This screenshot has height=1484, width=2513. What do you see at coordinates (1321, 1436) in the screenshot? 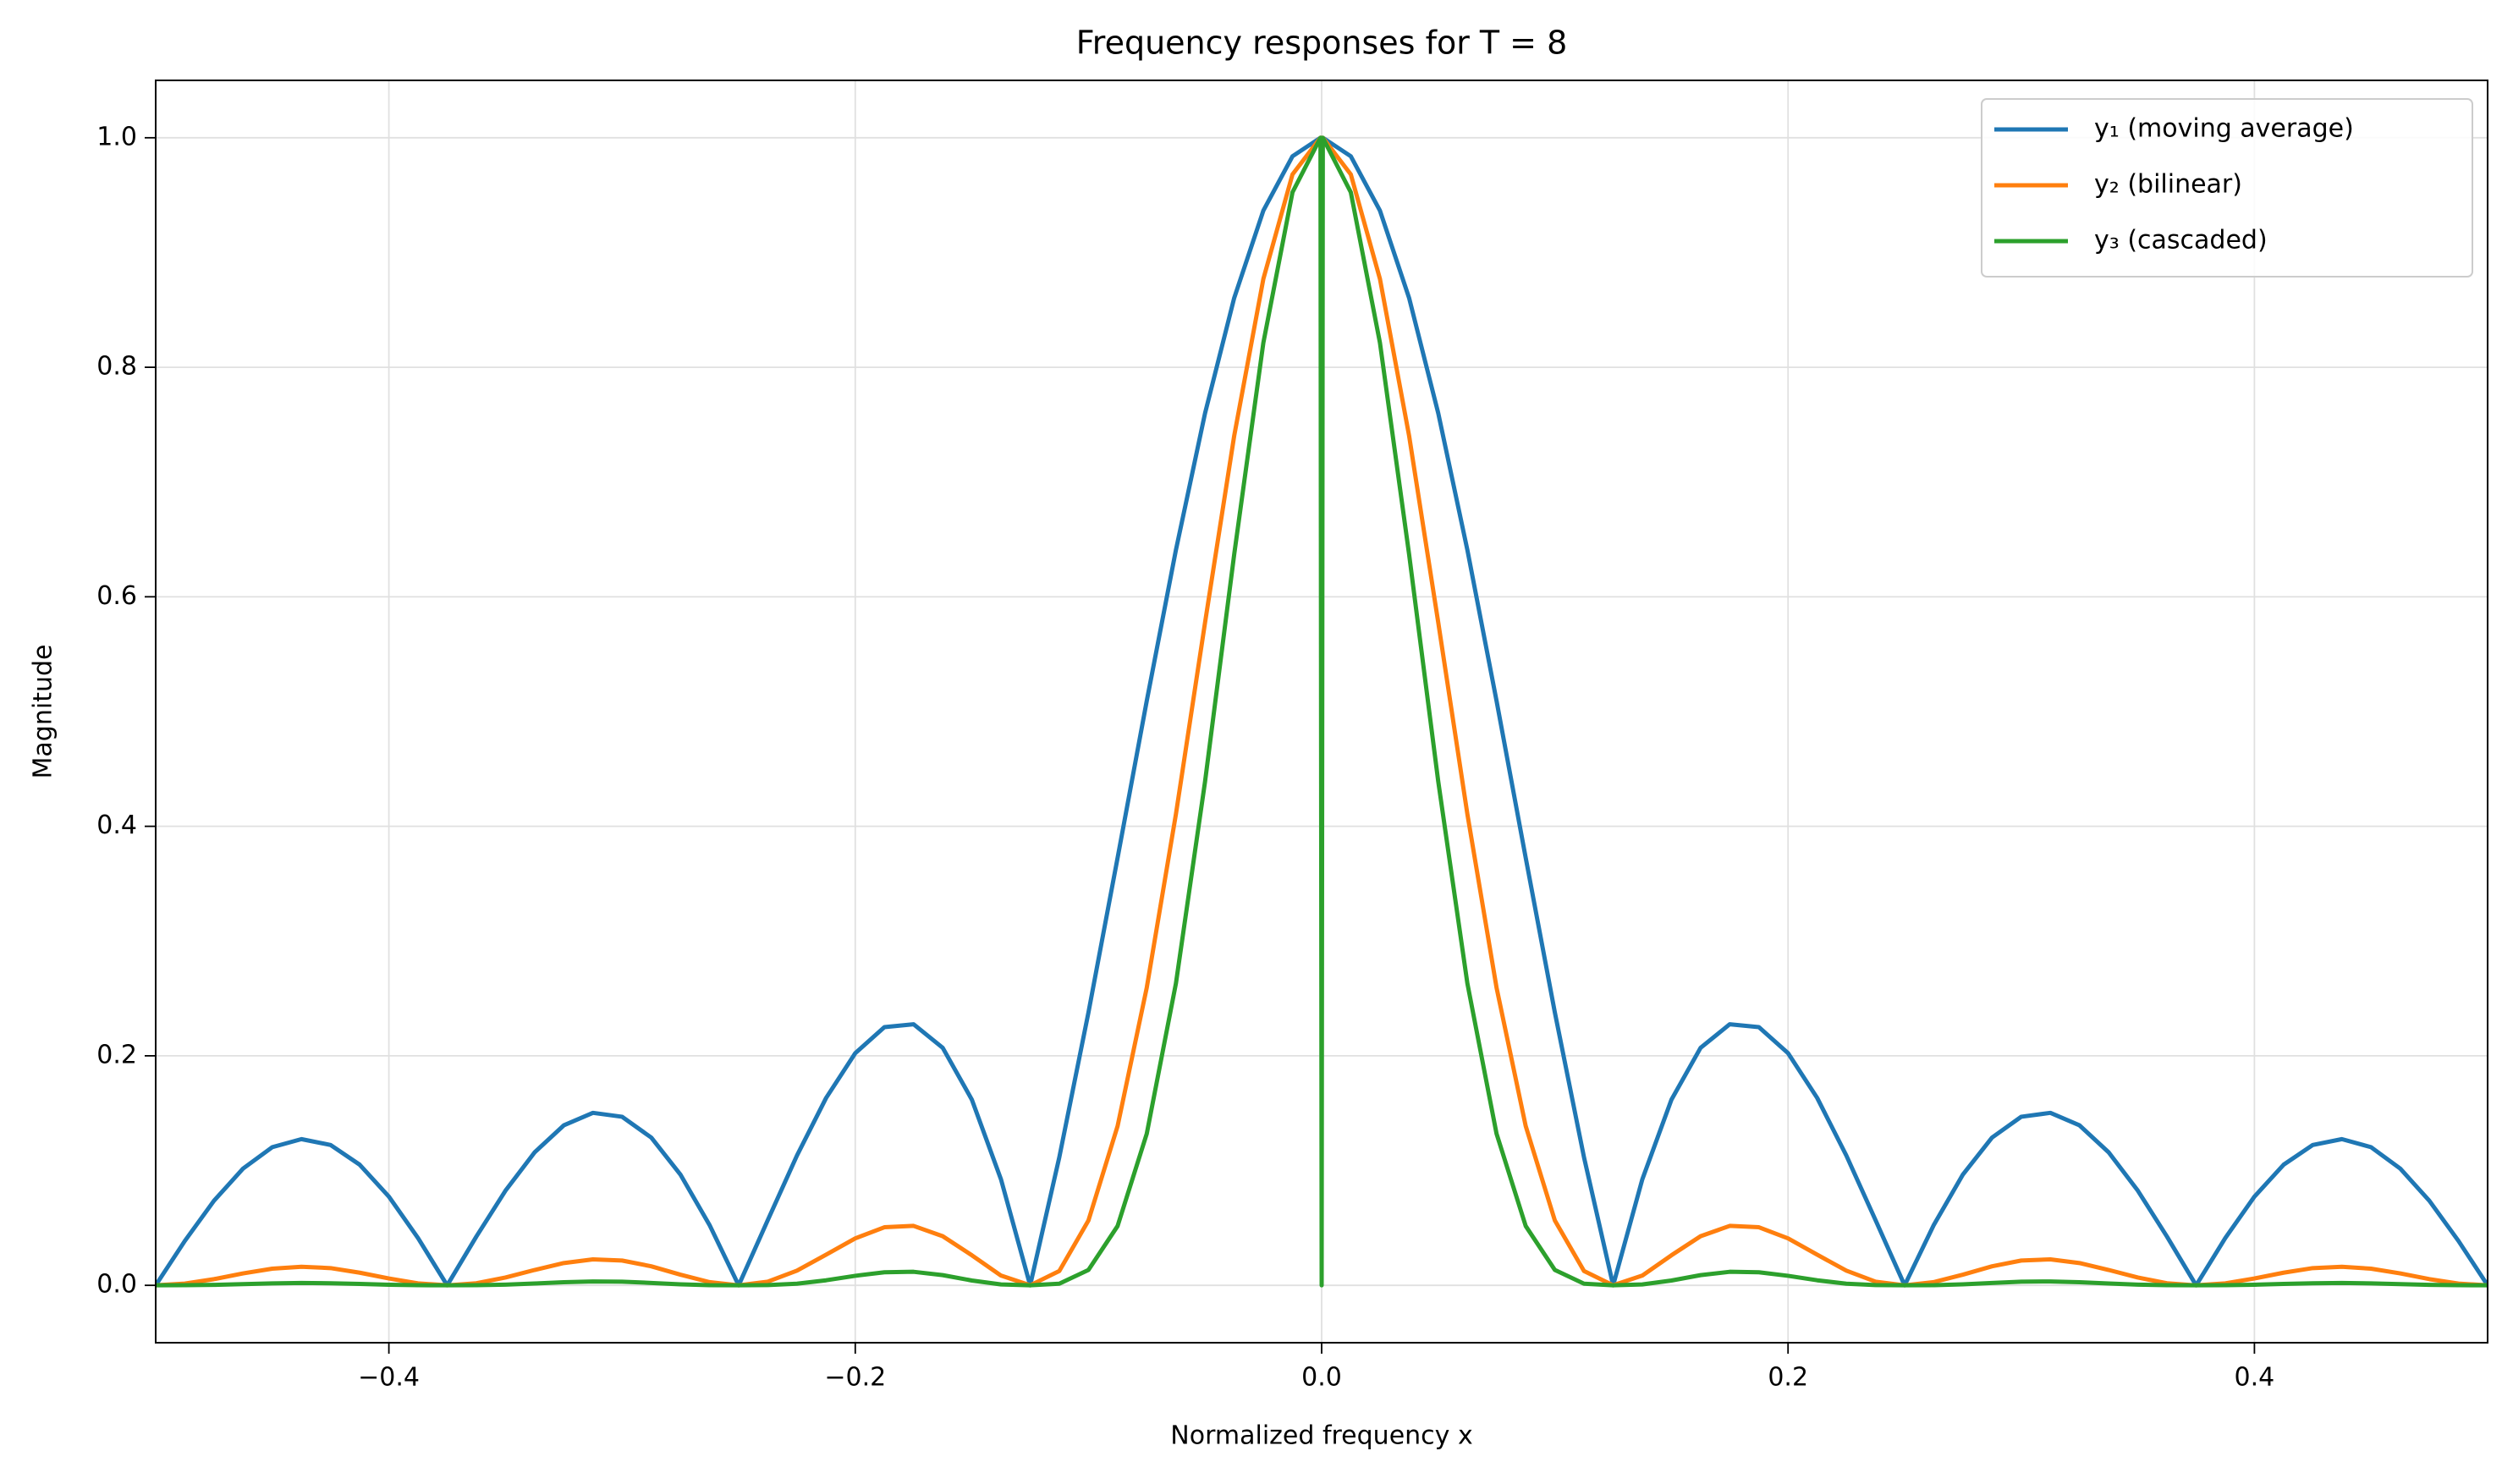
I see `x-axis-label: Normalized frequency x` at bounding box center [1321, 1436].